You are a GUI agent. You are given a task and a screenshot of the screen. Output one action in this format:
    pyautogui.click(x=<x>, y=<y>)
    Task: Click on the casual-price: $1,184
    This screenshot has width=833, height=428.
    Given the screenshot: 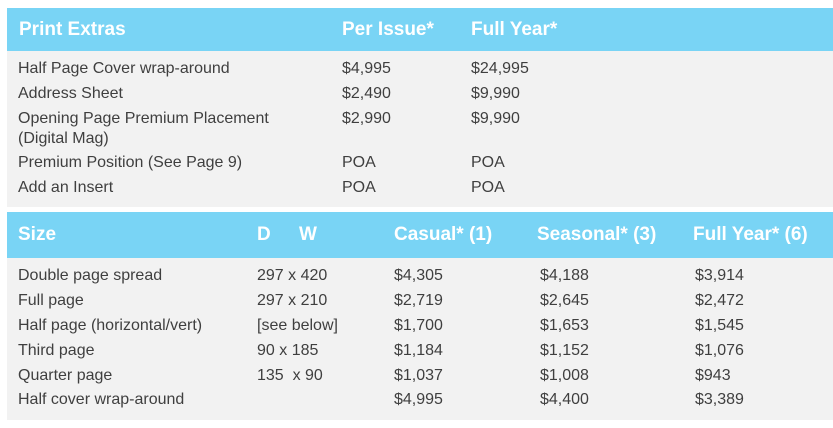 What is the action you would take?
    pyautogui.click(x=418, y=350)
    